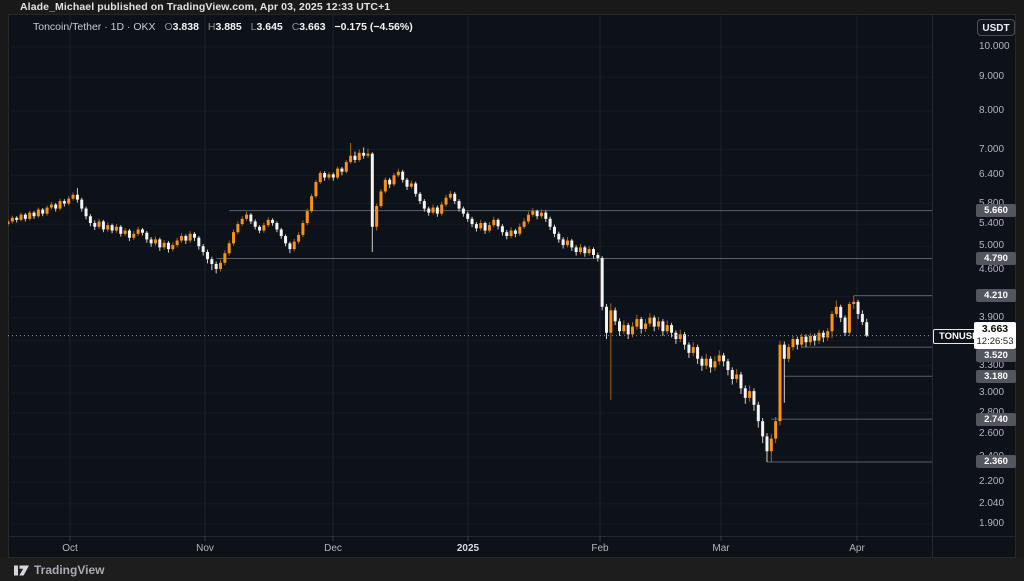  I want to click on time-axis-label: Nov, so click(205, 548).